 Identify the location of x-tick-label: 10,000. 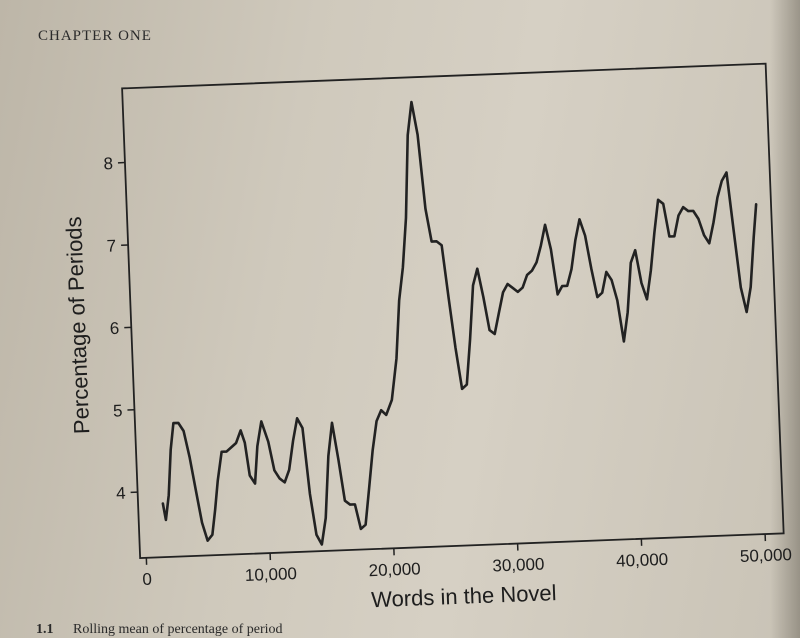
(271, 574).